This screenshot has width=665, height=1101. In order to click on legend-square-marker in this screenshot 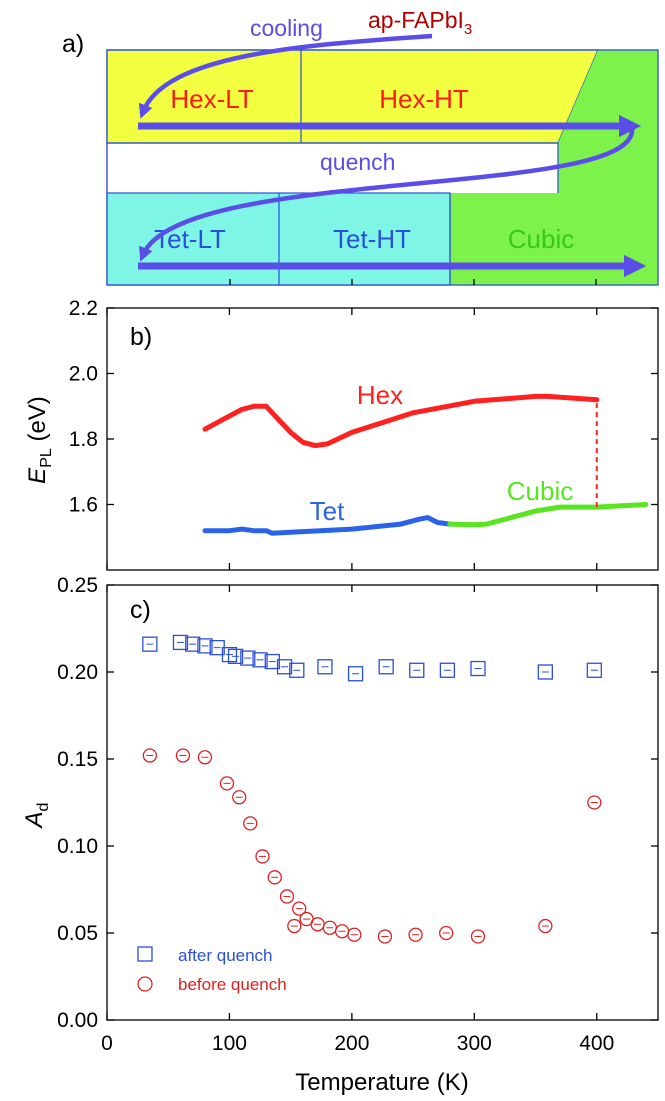, I will do `click(145, 954)`.